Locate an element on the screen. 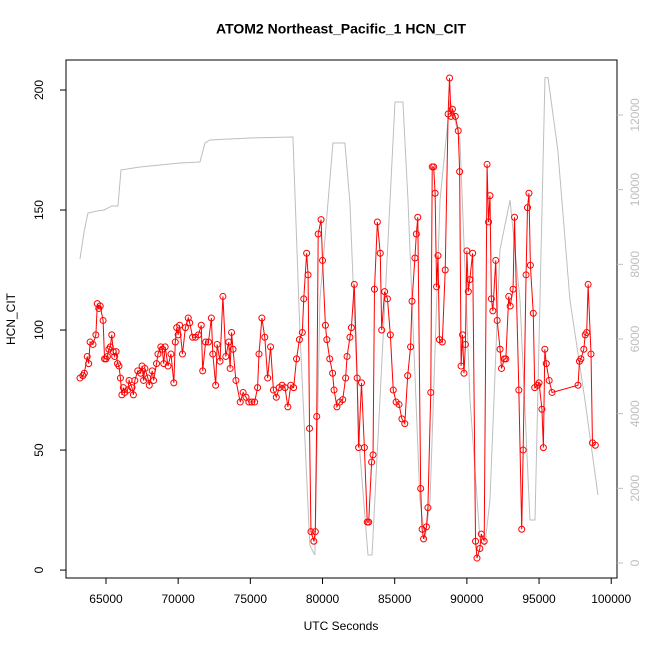 This screenshot has height=655, width=650. x-tick-label: 80000 is located at coordinates (323, 599).